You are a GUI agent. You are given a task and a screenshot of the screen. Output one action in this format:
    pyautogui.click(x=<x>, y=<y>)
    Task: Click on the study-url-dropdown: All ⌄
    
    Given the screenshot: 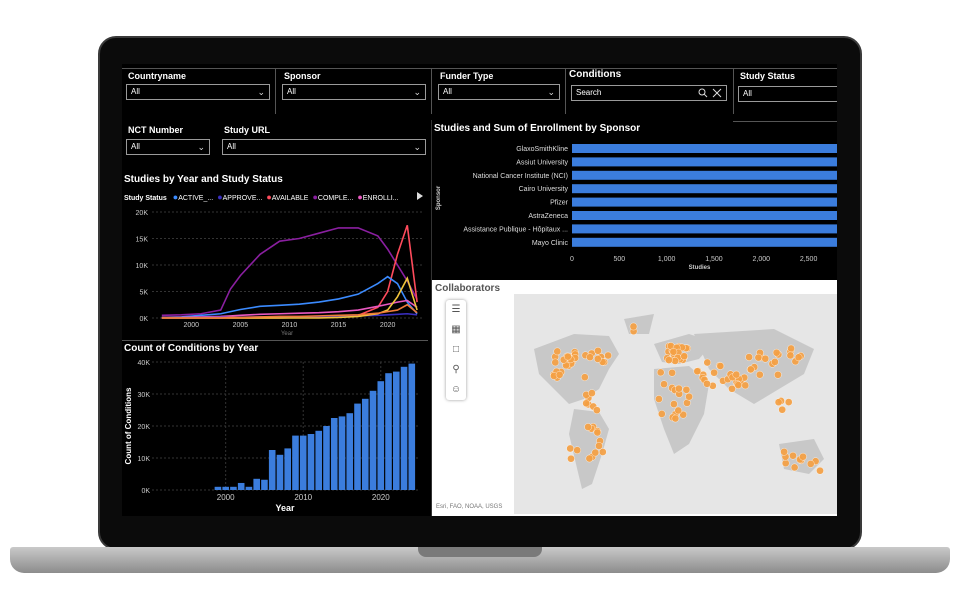 What is the action you would take?
    pyautogui.click(x=324, y=147)
    